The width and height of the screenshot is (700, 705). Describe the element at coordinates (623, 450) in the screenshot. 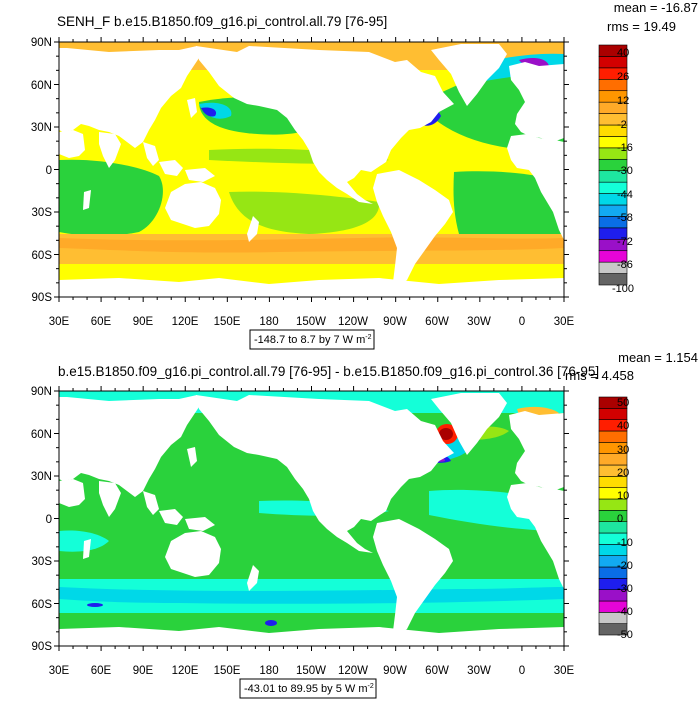

I see `colorbar-label: 30` at that location.